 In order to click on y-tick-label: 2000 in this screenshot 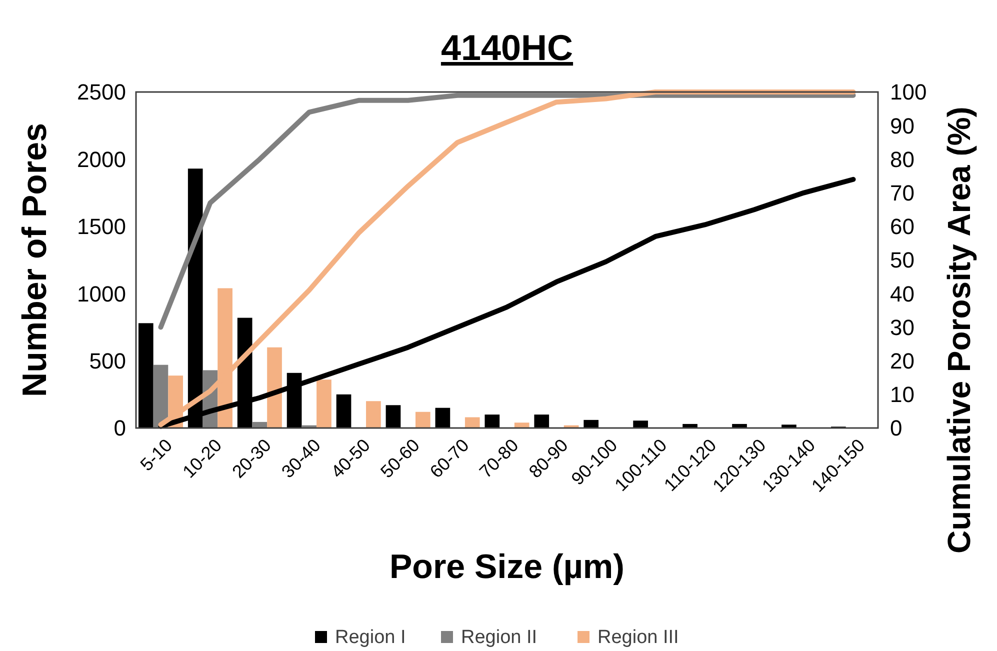, I will do `click(101, 159)`.